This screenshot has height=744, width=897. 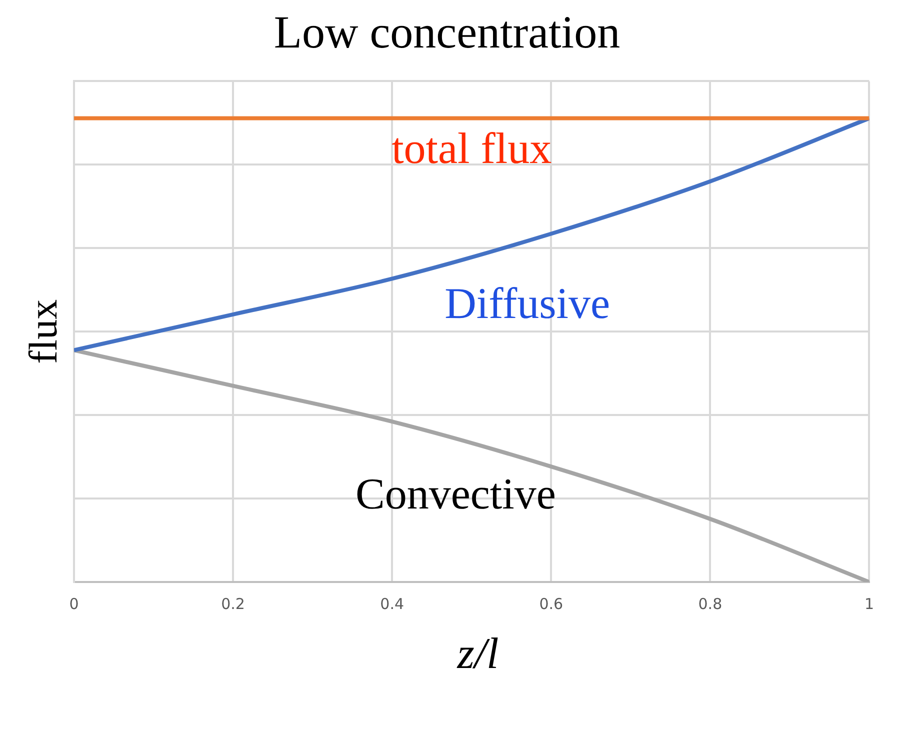 I want to click on annotation: total flux, so click(x=472, y=148).